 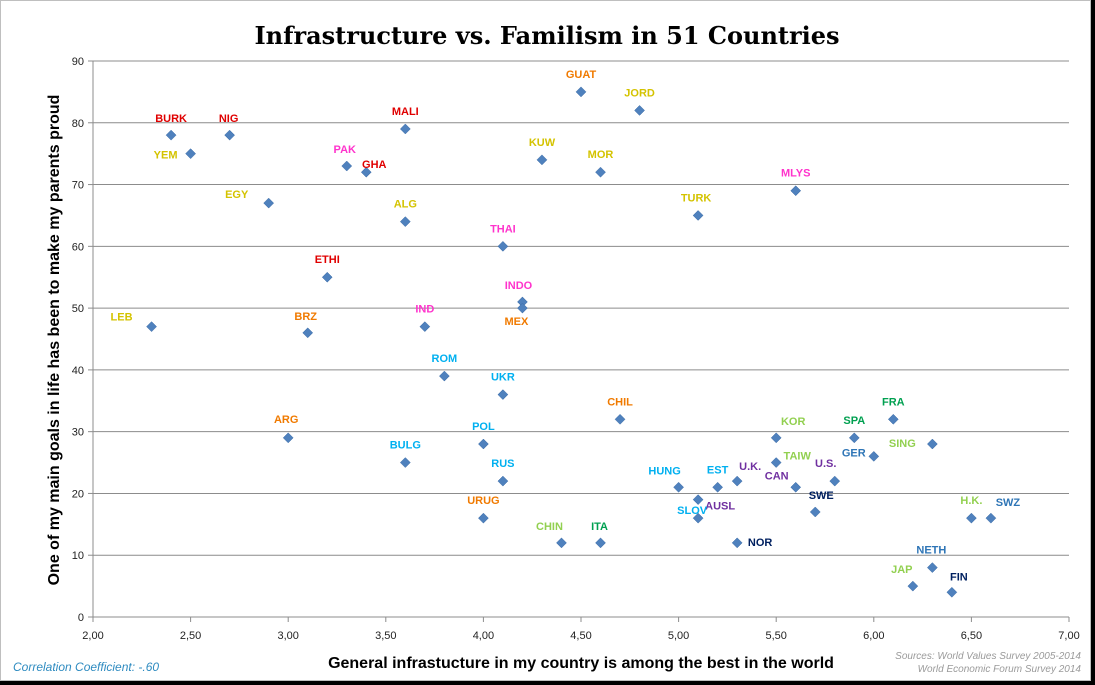 I want to click on y-tick-label: 80, so click(x=78, y=124).